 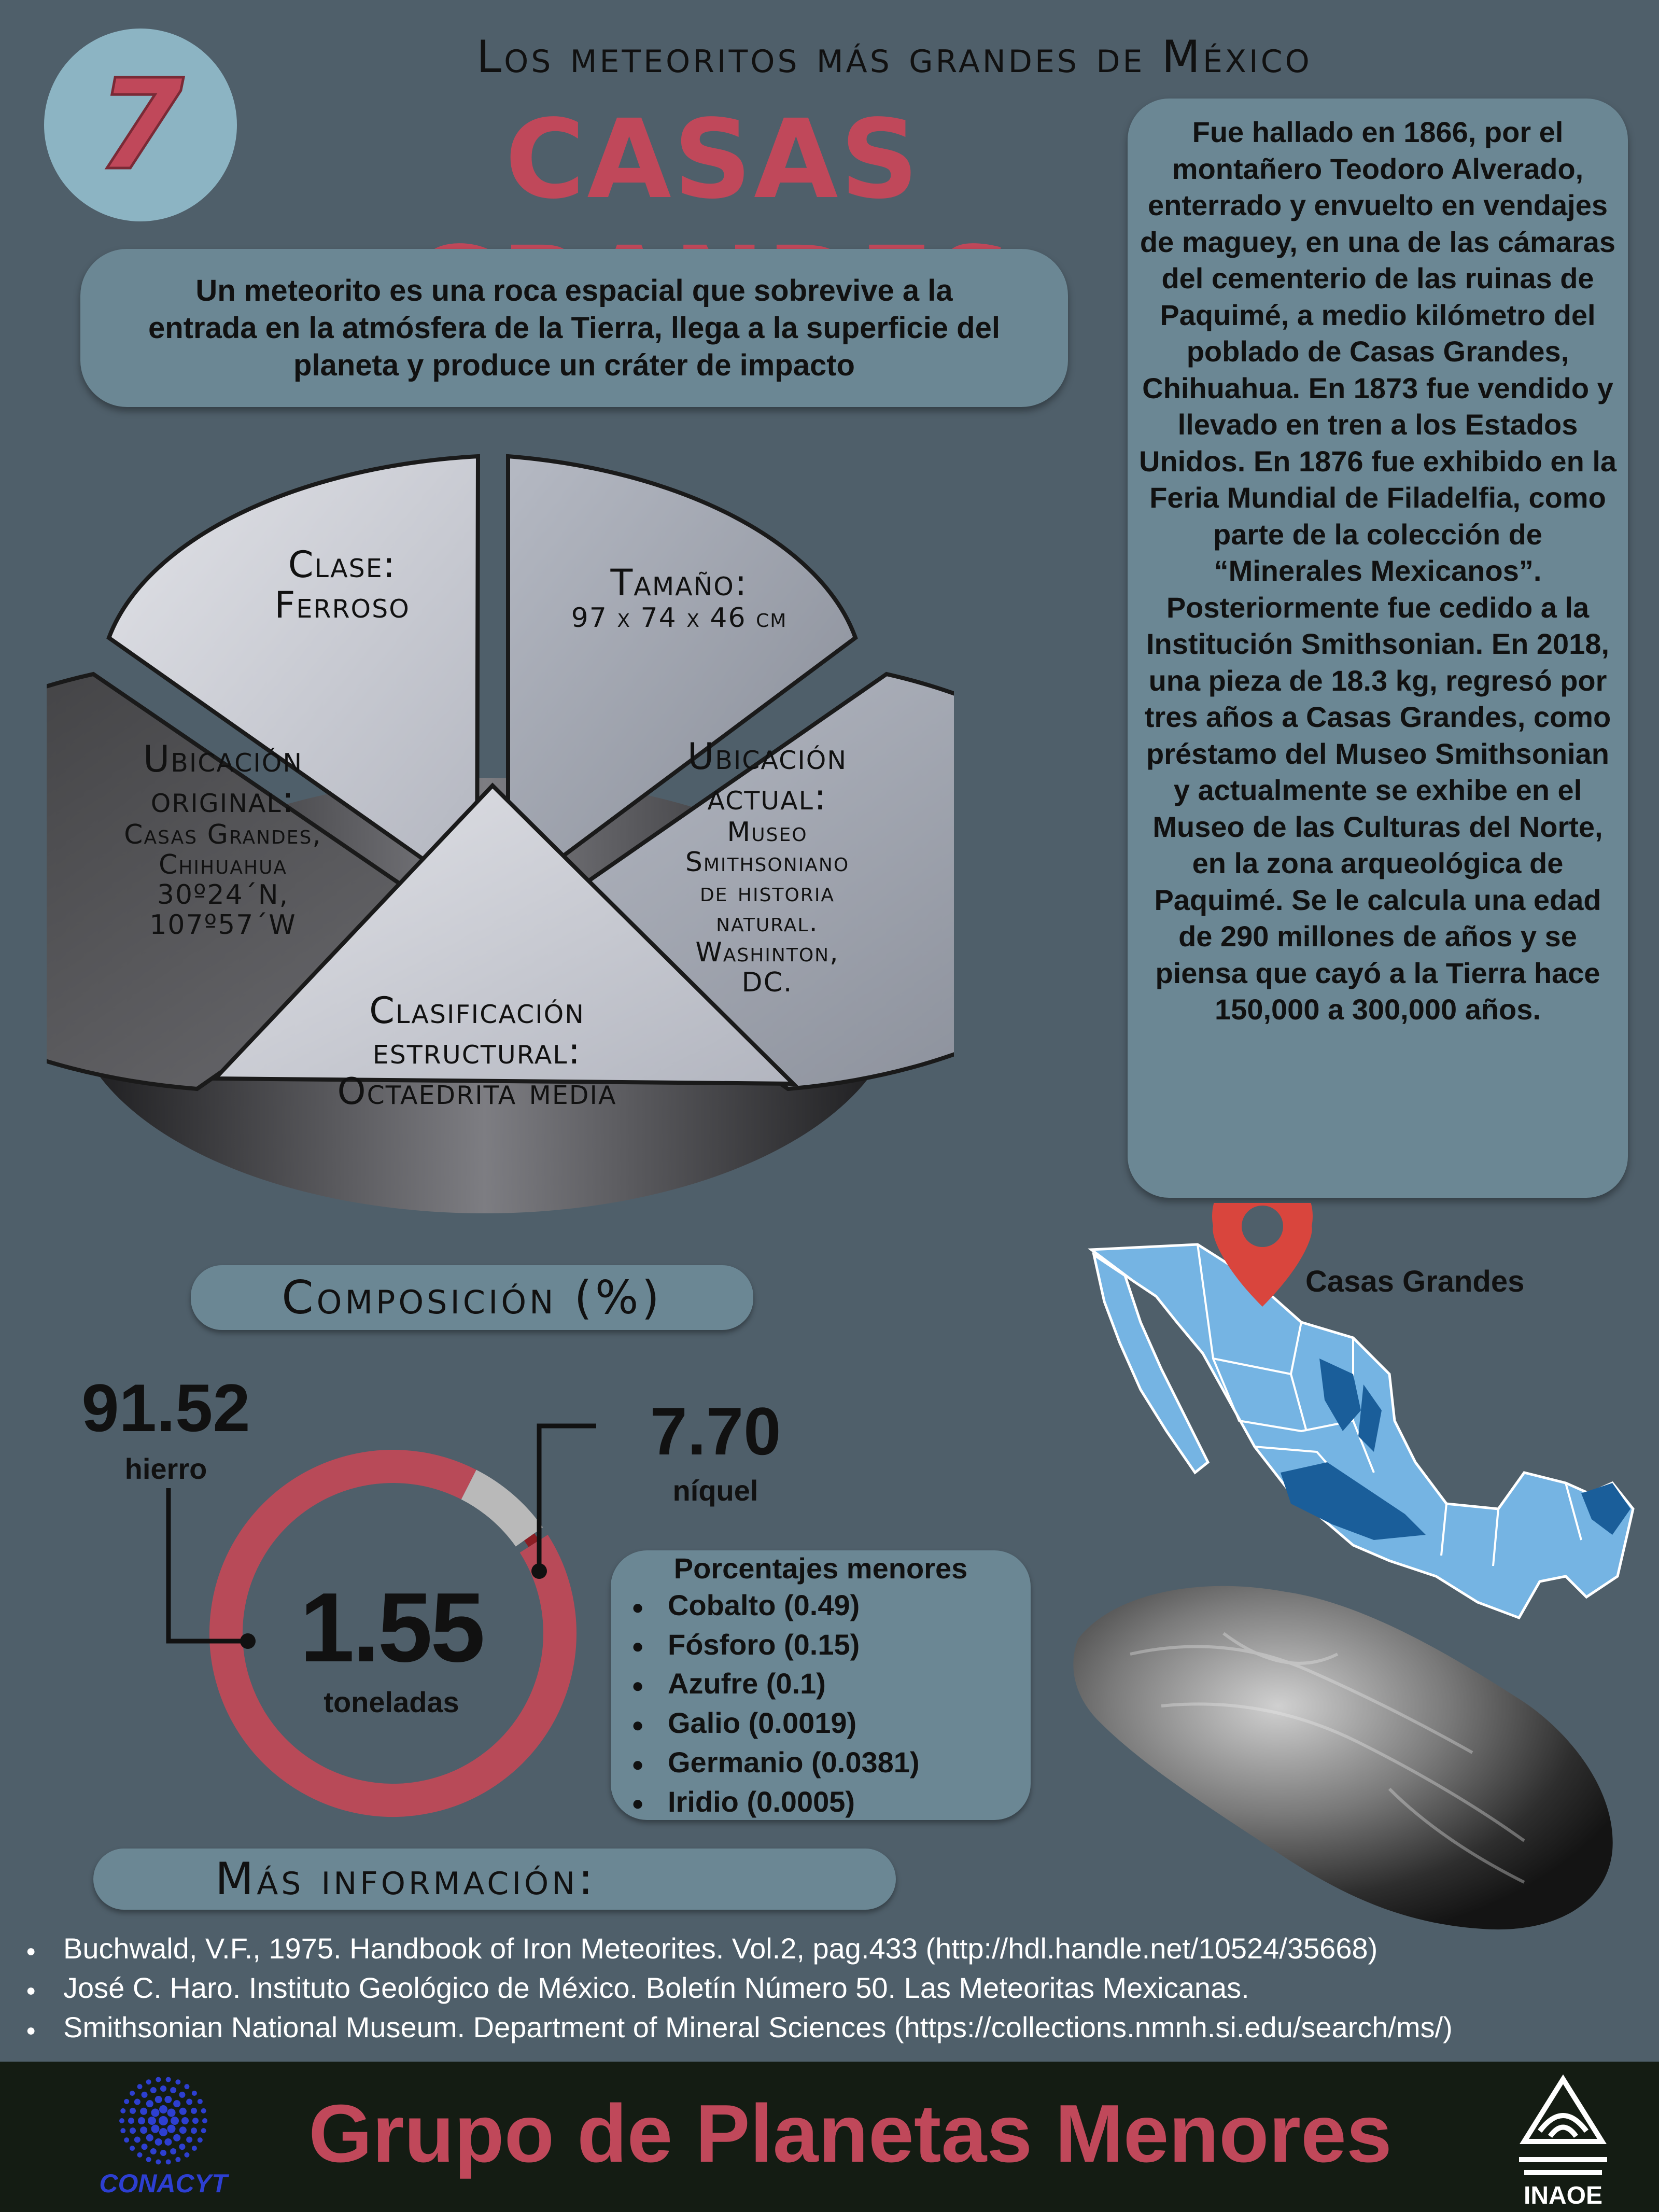 I want to click on ubicacion-actual-line-5: Washinton,, so click(x=767, y=952).